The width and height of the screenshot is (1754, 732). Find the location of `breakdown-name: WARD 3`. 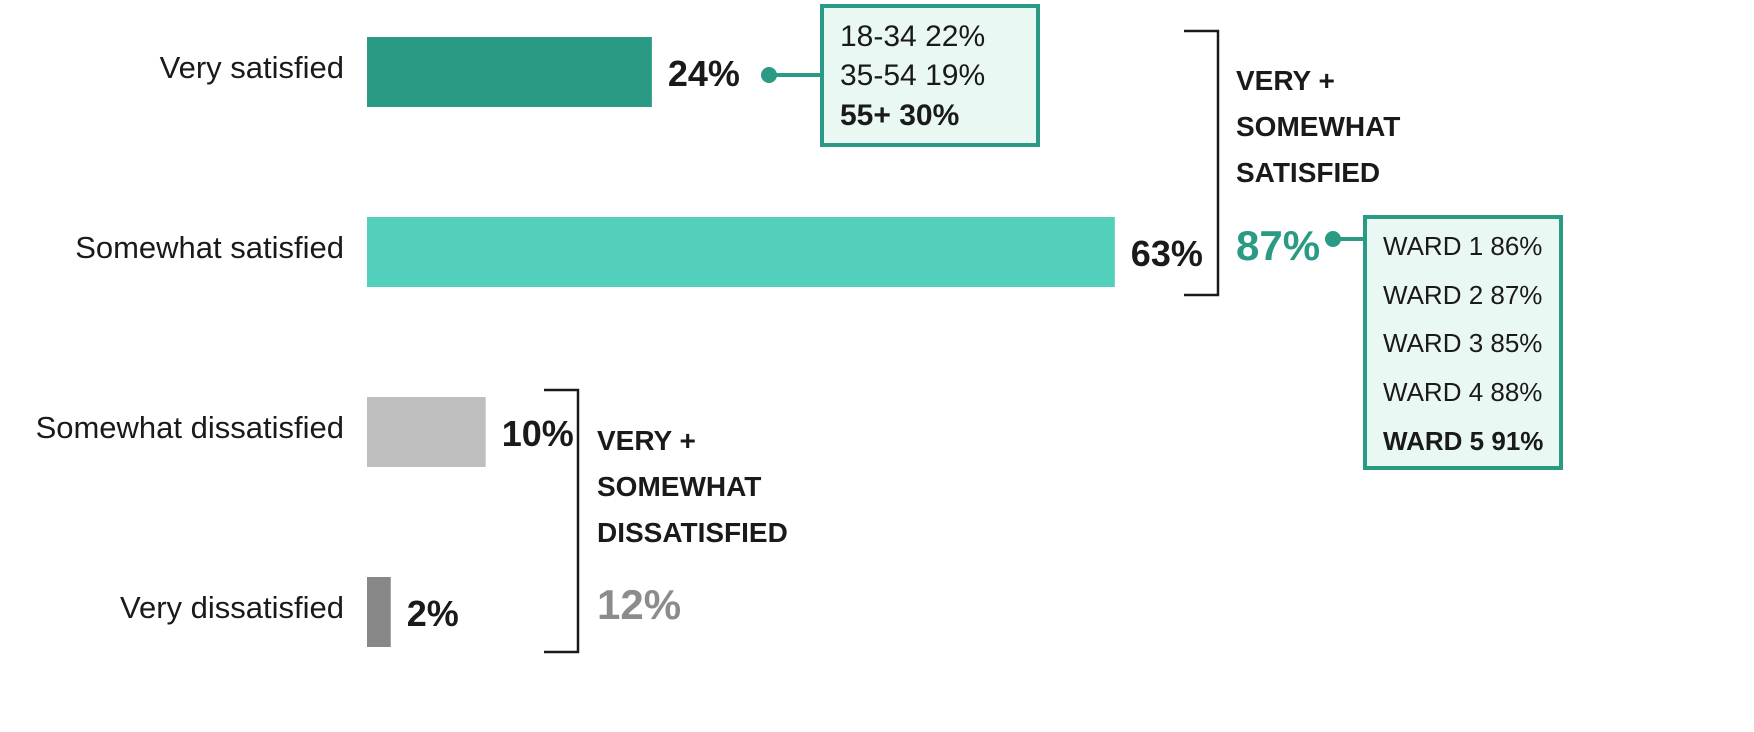

breakdown-name: WARD 3 is located at coordinates (1433, 343).